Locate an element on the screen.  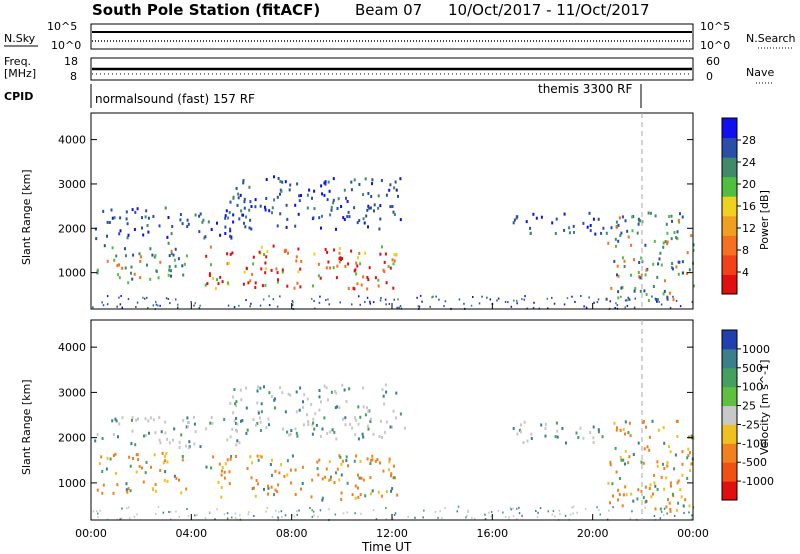
colorbar-swatch is located at coordinates (729, 472).